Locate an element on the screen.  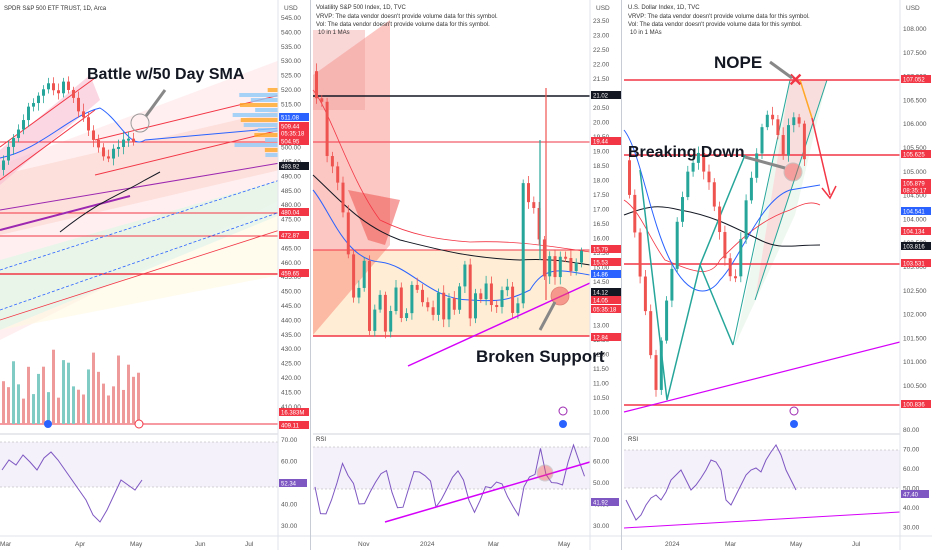
info-line: 10 in 1 MAs is located at coordinates (334, 33).